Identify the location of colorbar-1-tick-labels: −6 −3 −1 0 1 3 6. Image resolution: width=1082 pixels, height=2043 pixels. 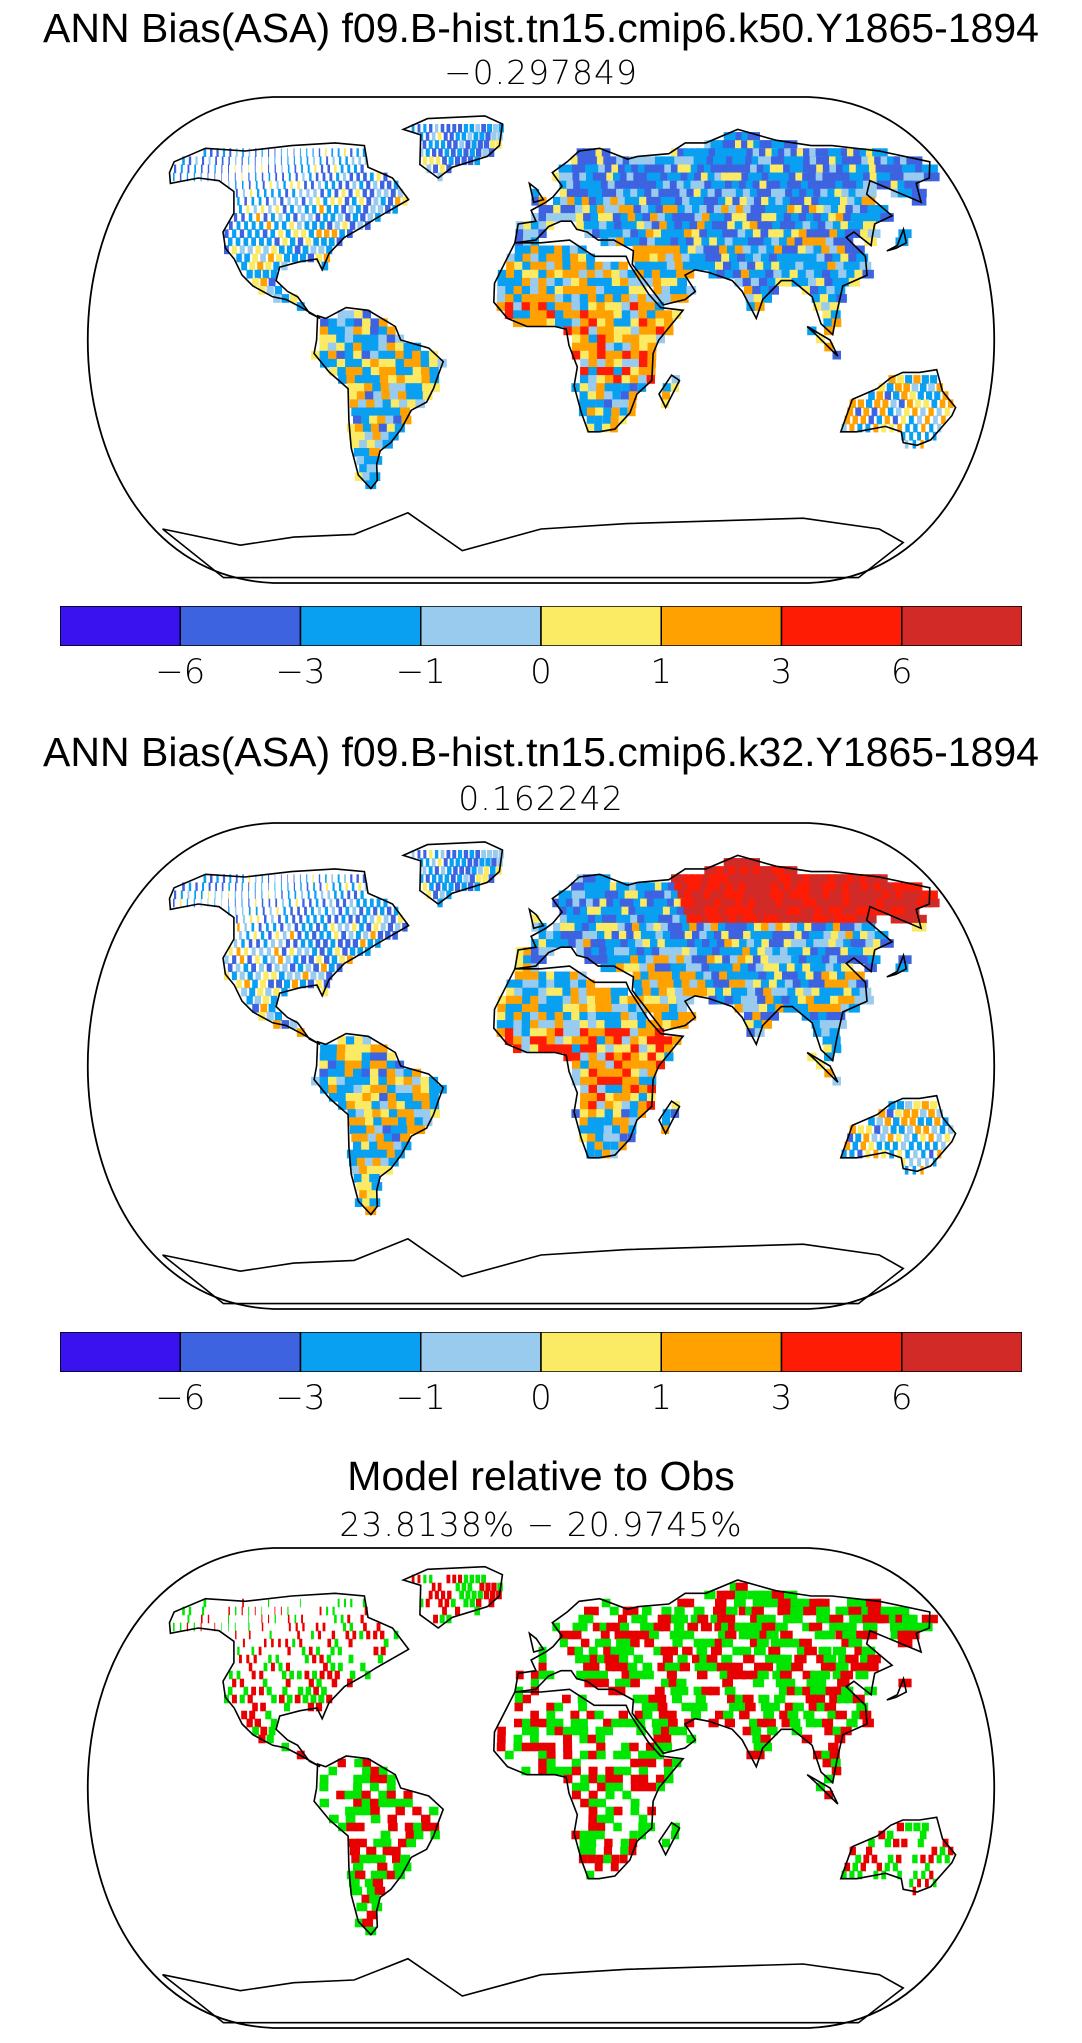
(541, 673).